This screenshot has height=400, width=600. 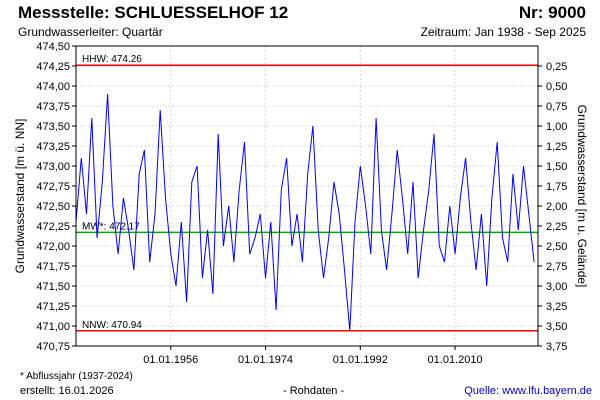 What do you see at coordinates (582, 196) in the screenshot?
I see `y2-axis-label: Grundwasserstand [m u. Gelände]` at bounding box center [582, 196].